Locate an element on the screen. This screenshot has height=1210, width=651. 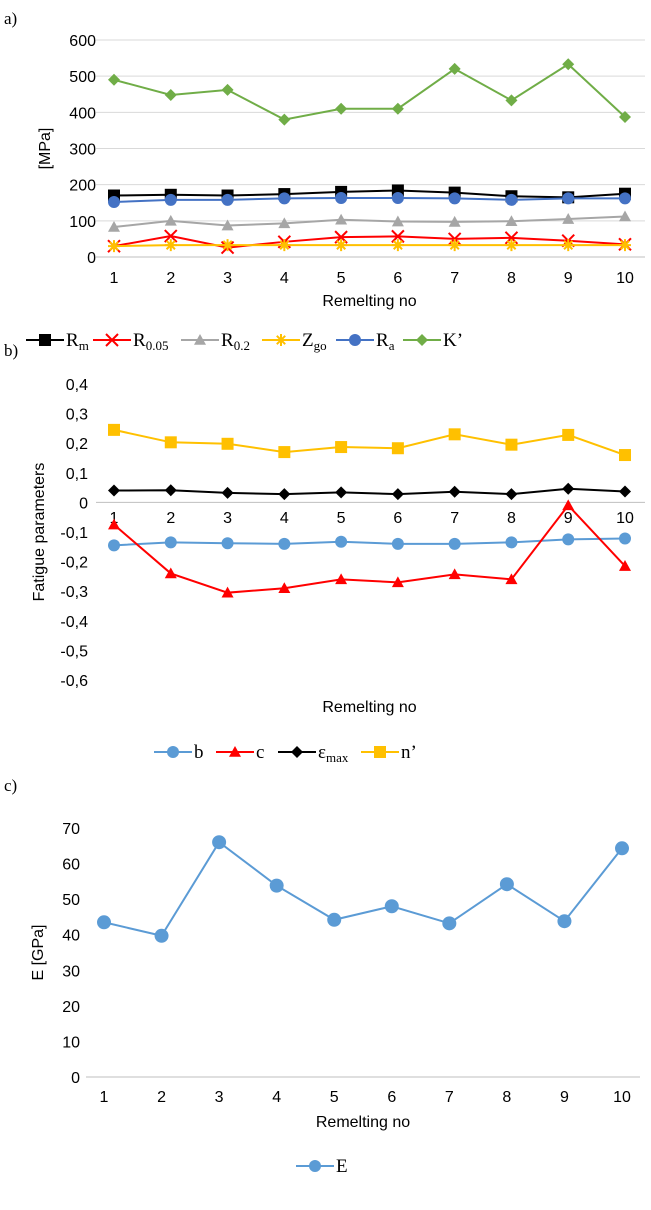
chart-a-y-axis-title: [MPa] is located at coordinates (45, 149).